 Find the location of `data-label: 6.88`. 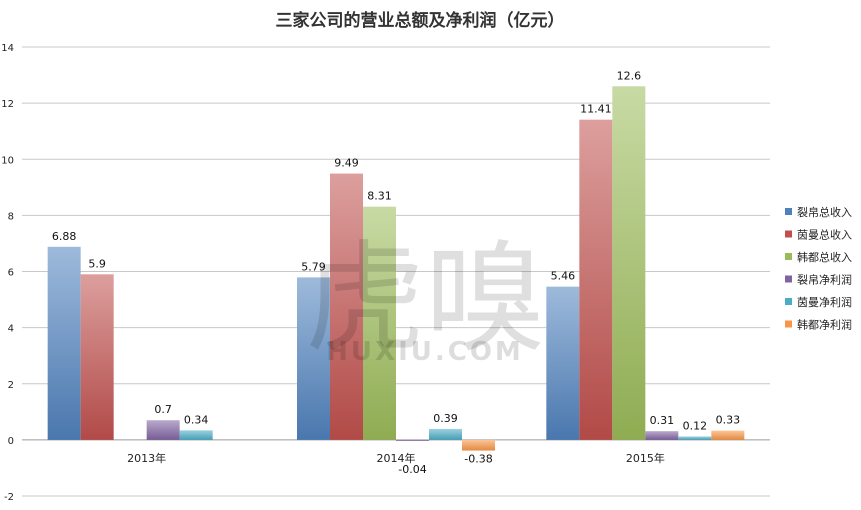

data-label: 6.88 is located at coordinates (64, 236).